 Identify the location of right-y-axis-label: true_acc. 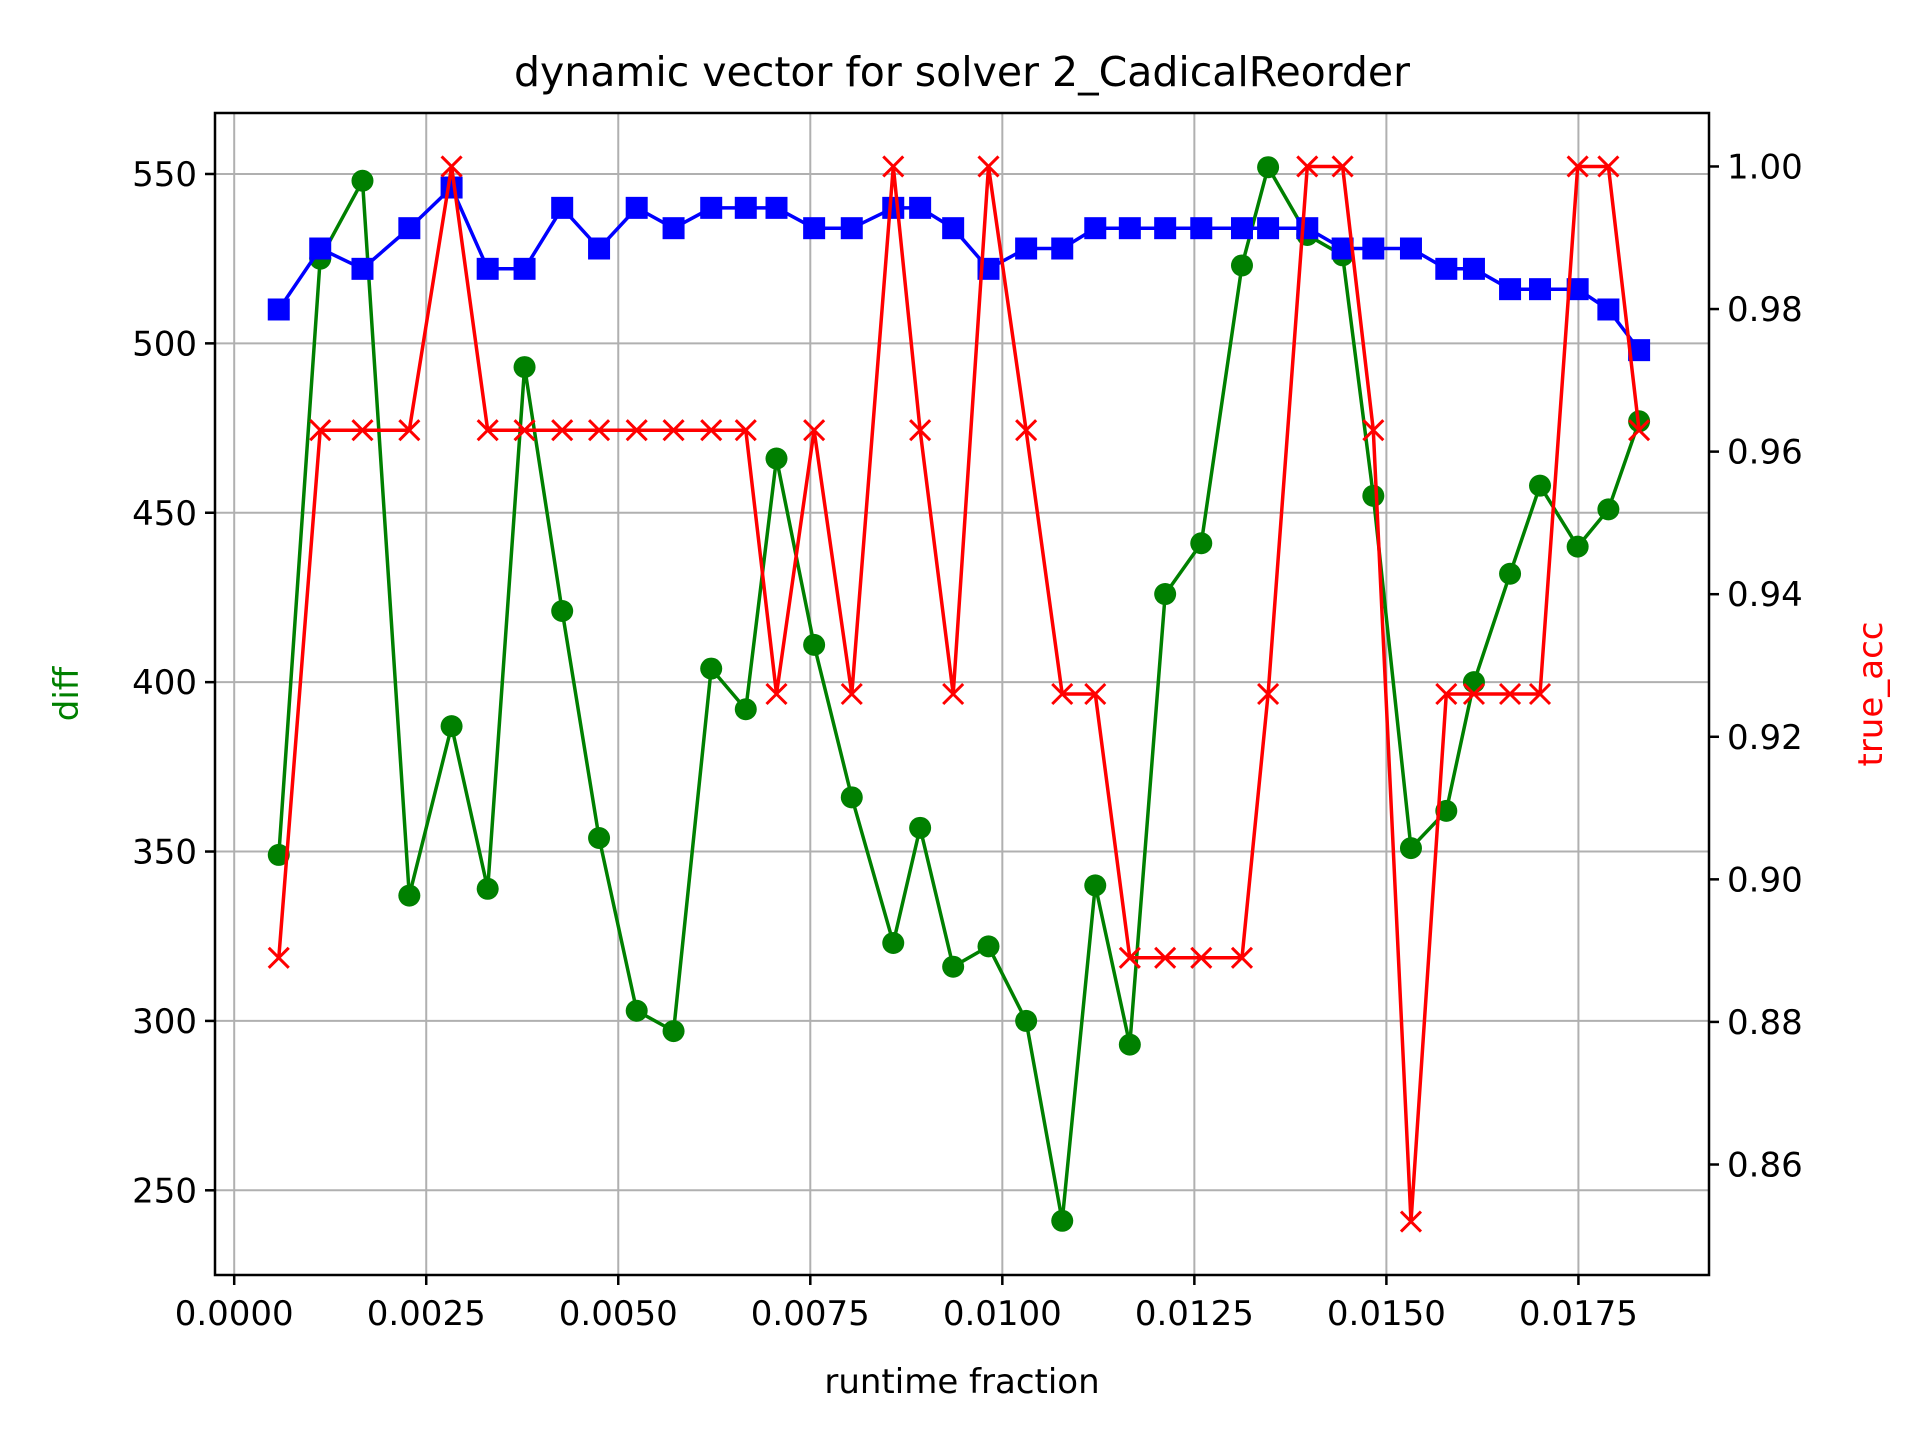
(1871, 694).